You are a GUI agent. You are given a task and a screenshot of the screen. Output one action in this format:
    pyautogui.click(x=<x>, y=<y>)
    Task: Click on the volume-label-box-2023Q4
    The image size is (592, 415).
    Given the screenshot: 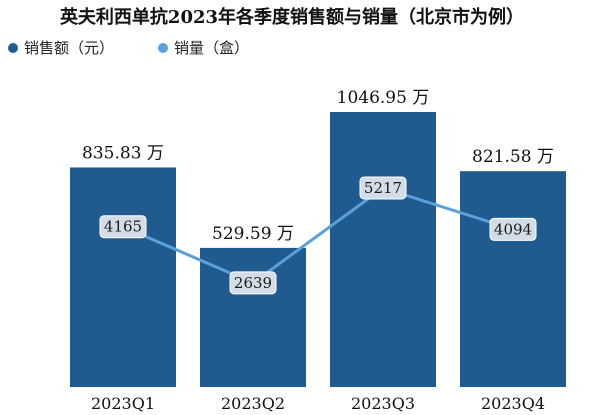 What is the action you would take?
    pyautogui.click(x=513, y=229)
    